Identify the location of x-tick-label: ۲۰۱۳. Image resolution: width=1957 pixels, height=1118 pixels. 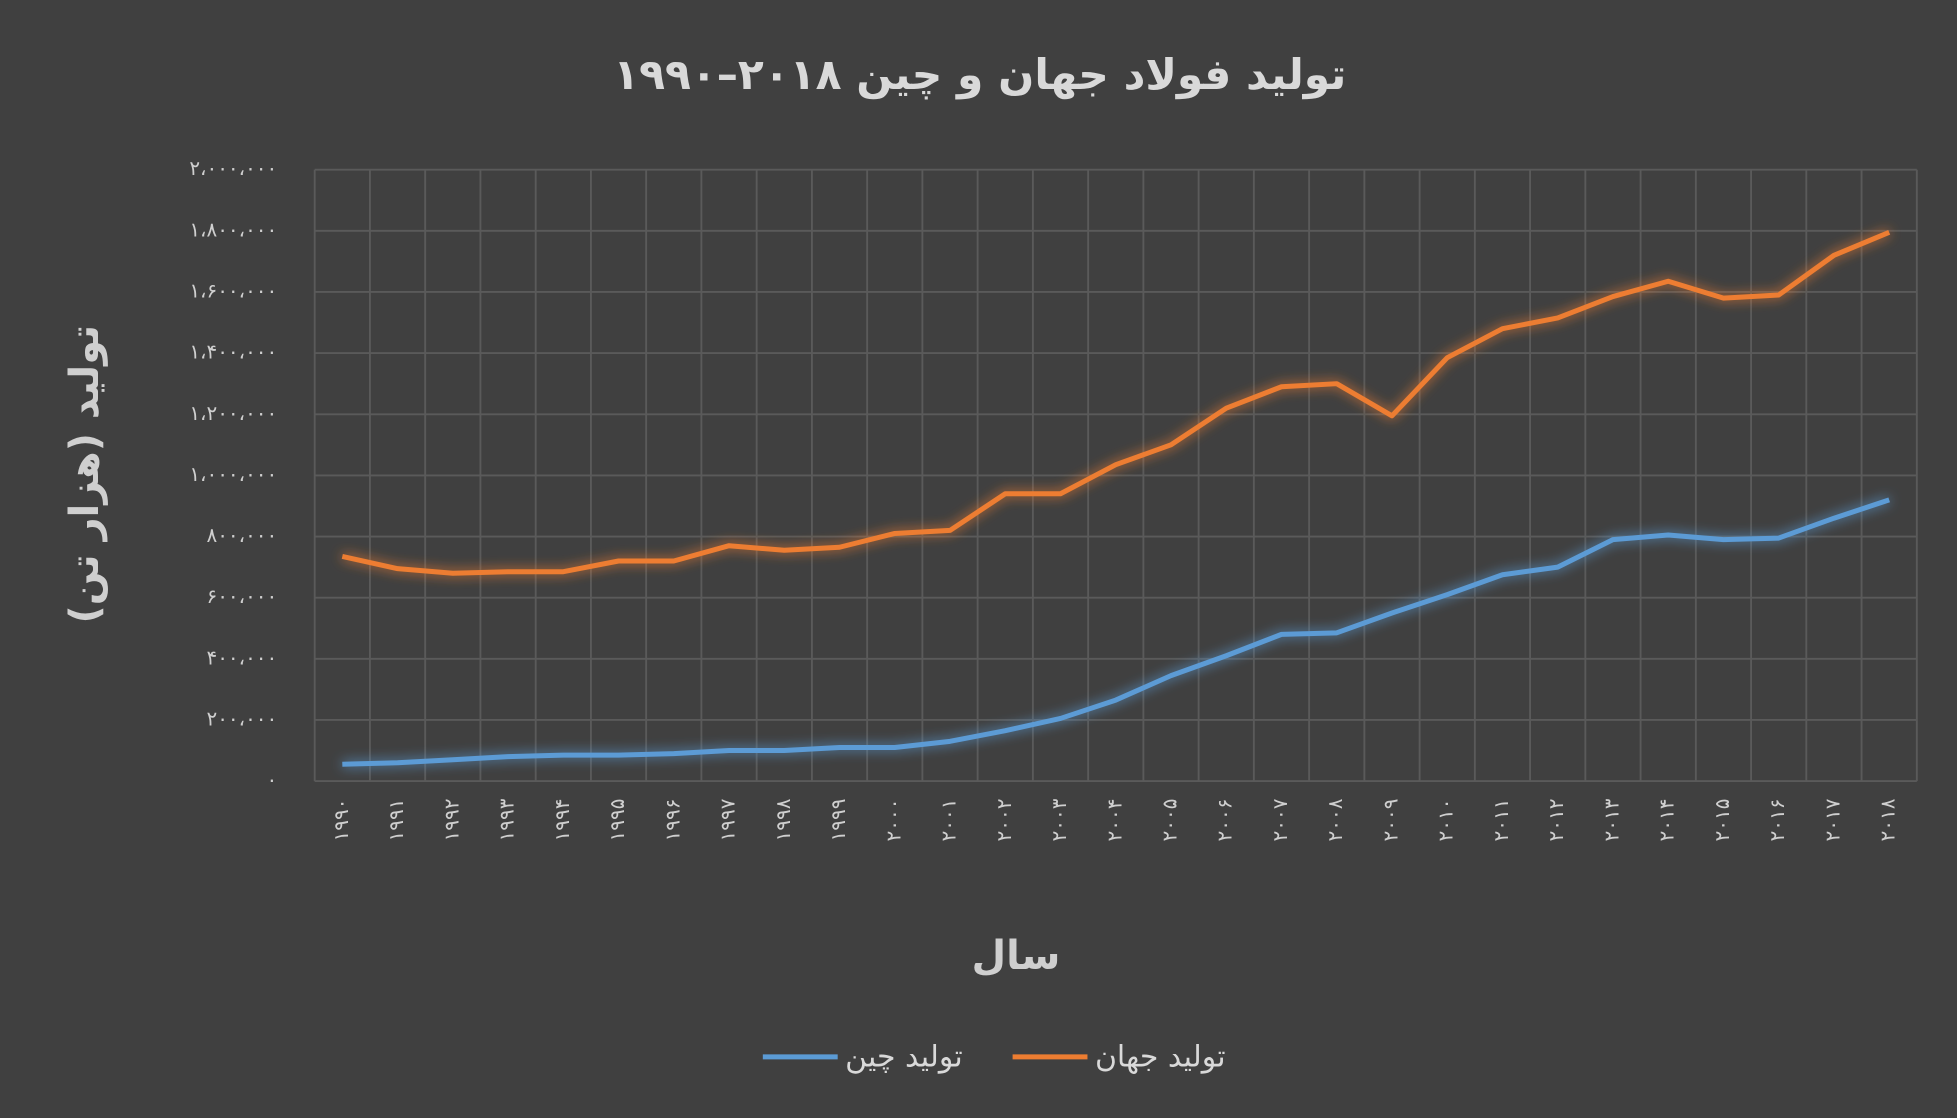
(1611, 819).